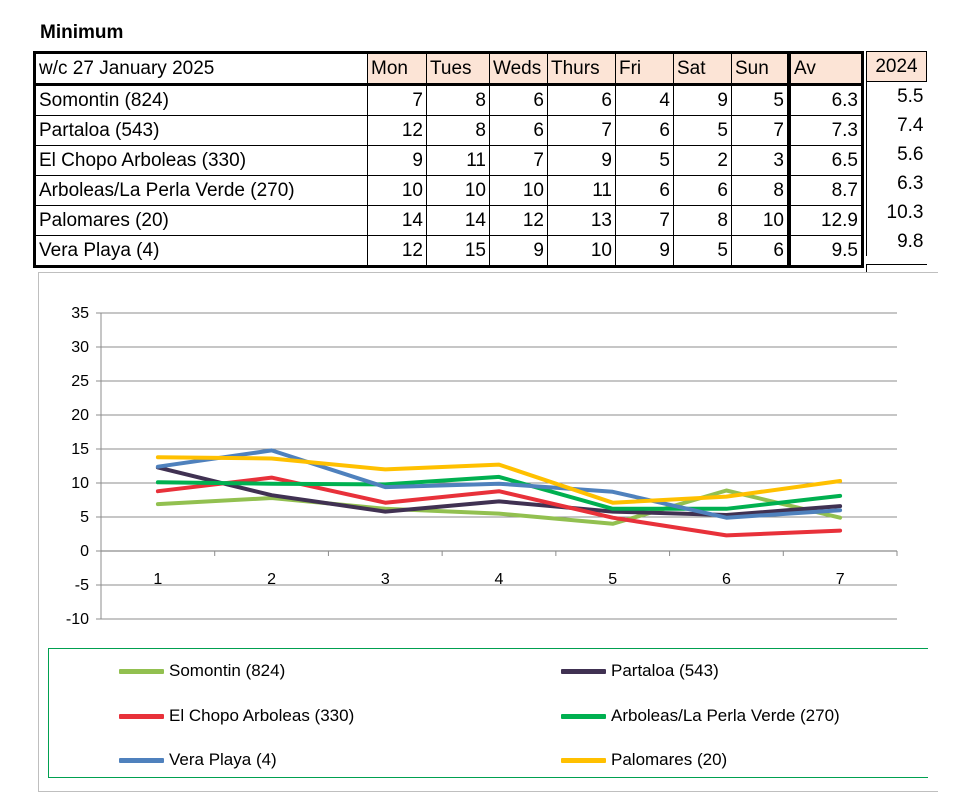 This screenshot has width=965, height=800. What do you see at coordinates (80, 313) in the screenshot?
I see `y-tick-label: 35` at bounding box center [80, 313].